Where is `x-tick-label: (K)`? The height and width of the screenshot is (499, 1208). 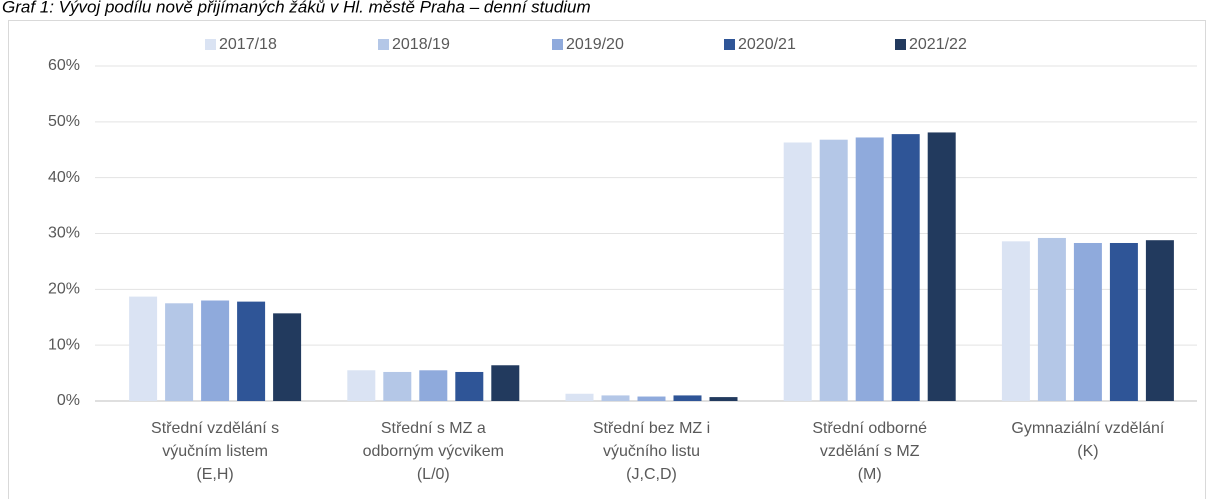 x-tick-label: (K) is located at coordinates (1087, 451).